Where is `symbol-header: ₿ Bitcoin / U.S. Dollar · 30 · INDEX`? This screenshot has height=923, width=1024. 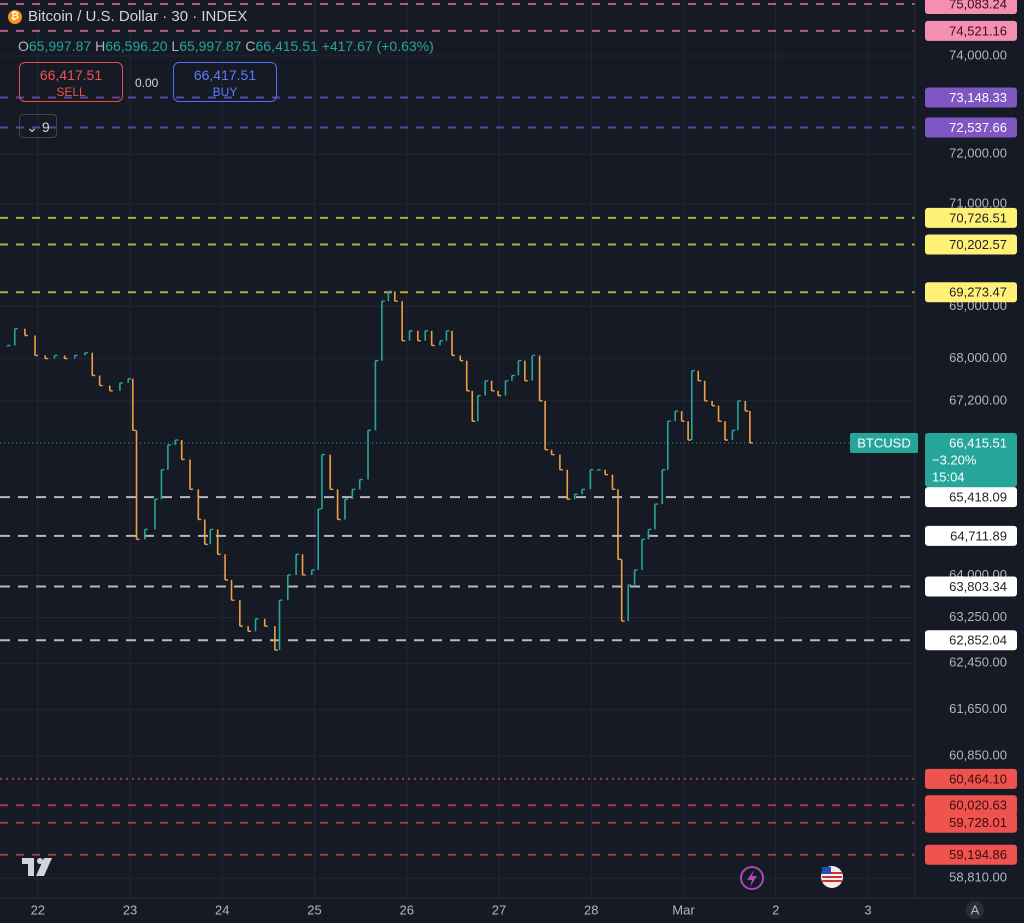 symbol-header: ₿ Bitcoin / U.S. Dollar · 30 · INDEX is located at coordinates (127, 16).